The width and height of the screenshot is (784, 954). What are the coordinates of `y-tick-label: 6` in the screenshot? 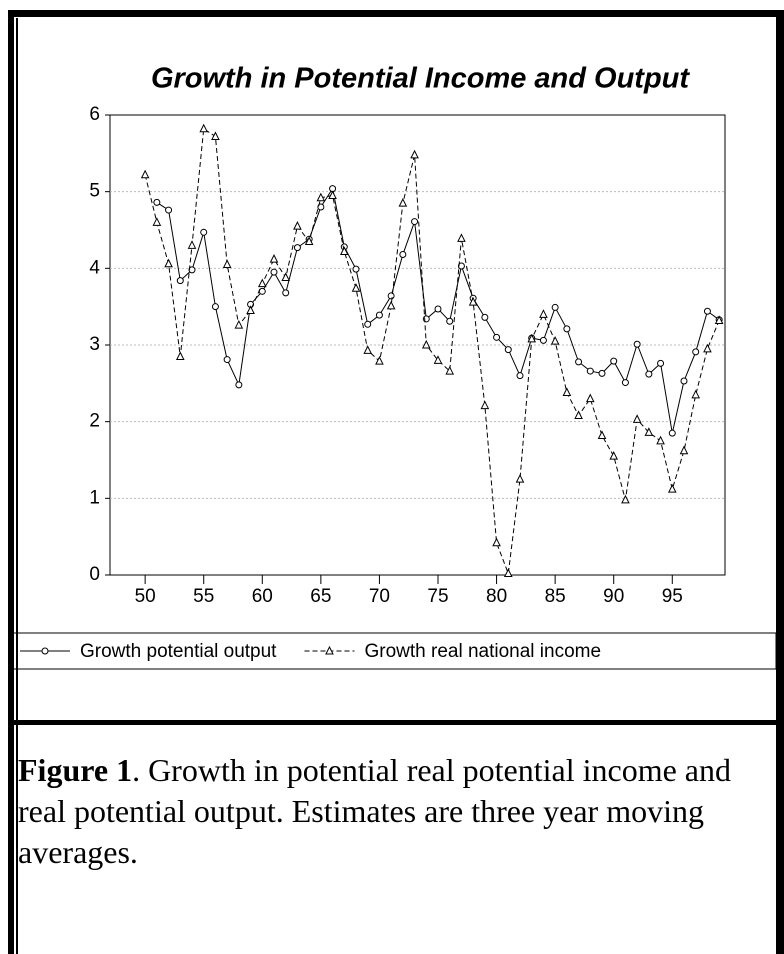 It's located at (94, 114).